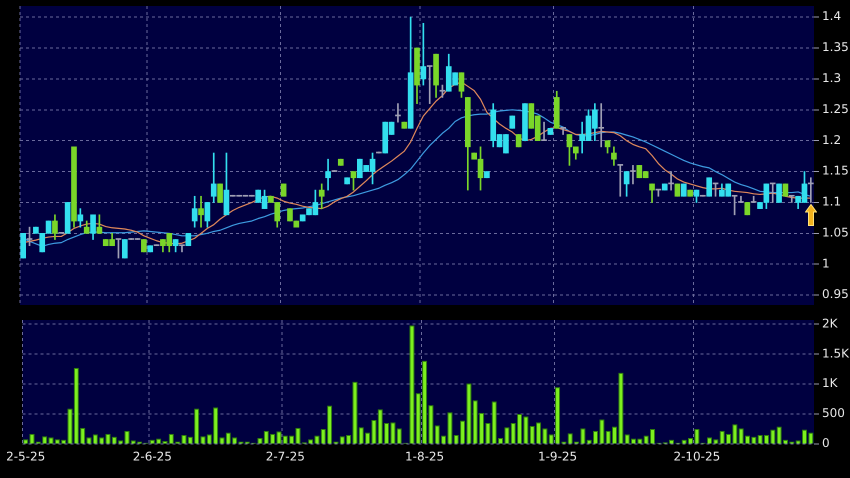  I want to click on y-tick-label: 2K, so click(830, 323).